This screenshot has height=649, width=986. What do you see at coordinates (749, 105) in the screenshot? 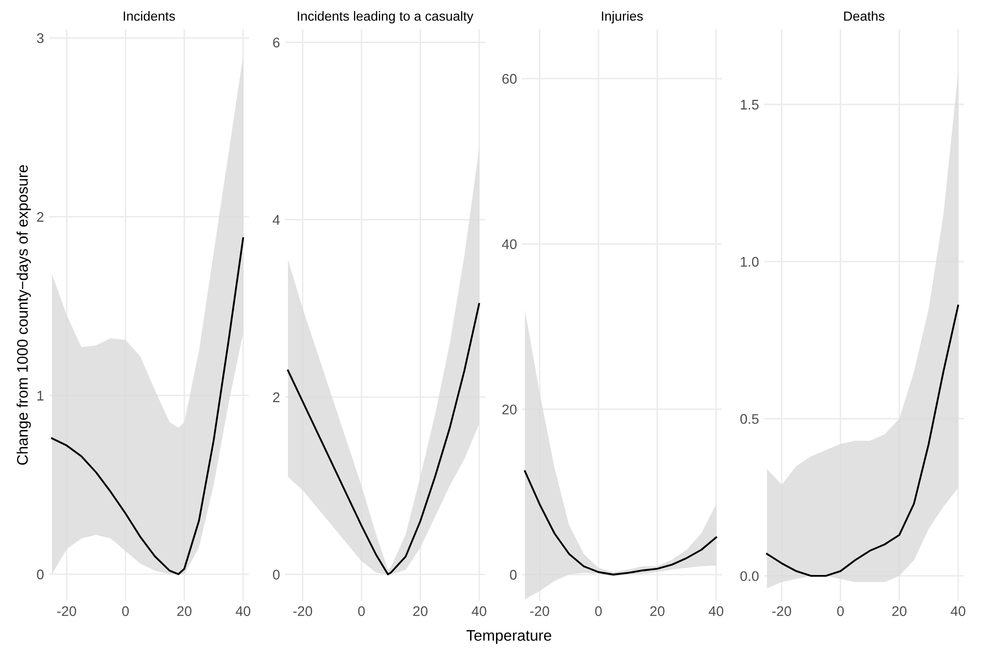
I see `y-tick-label: 1.5` at bounding box center [749, 105].